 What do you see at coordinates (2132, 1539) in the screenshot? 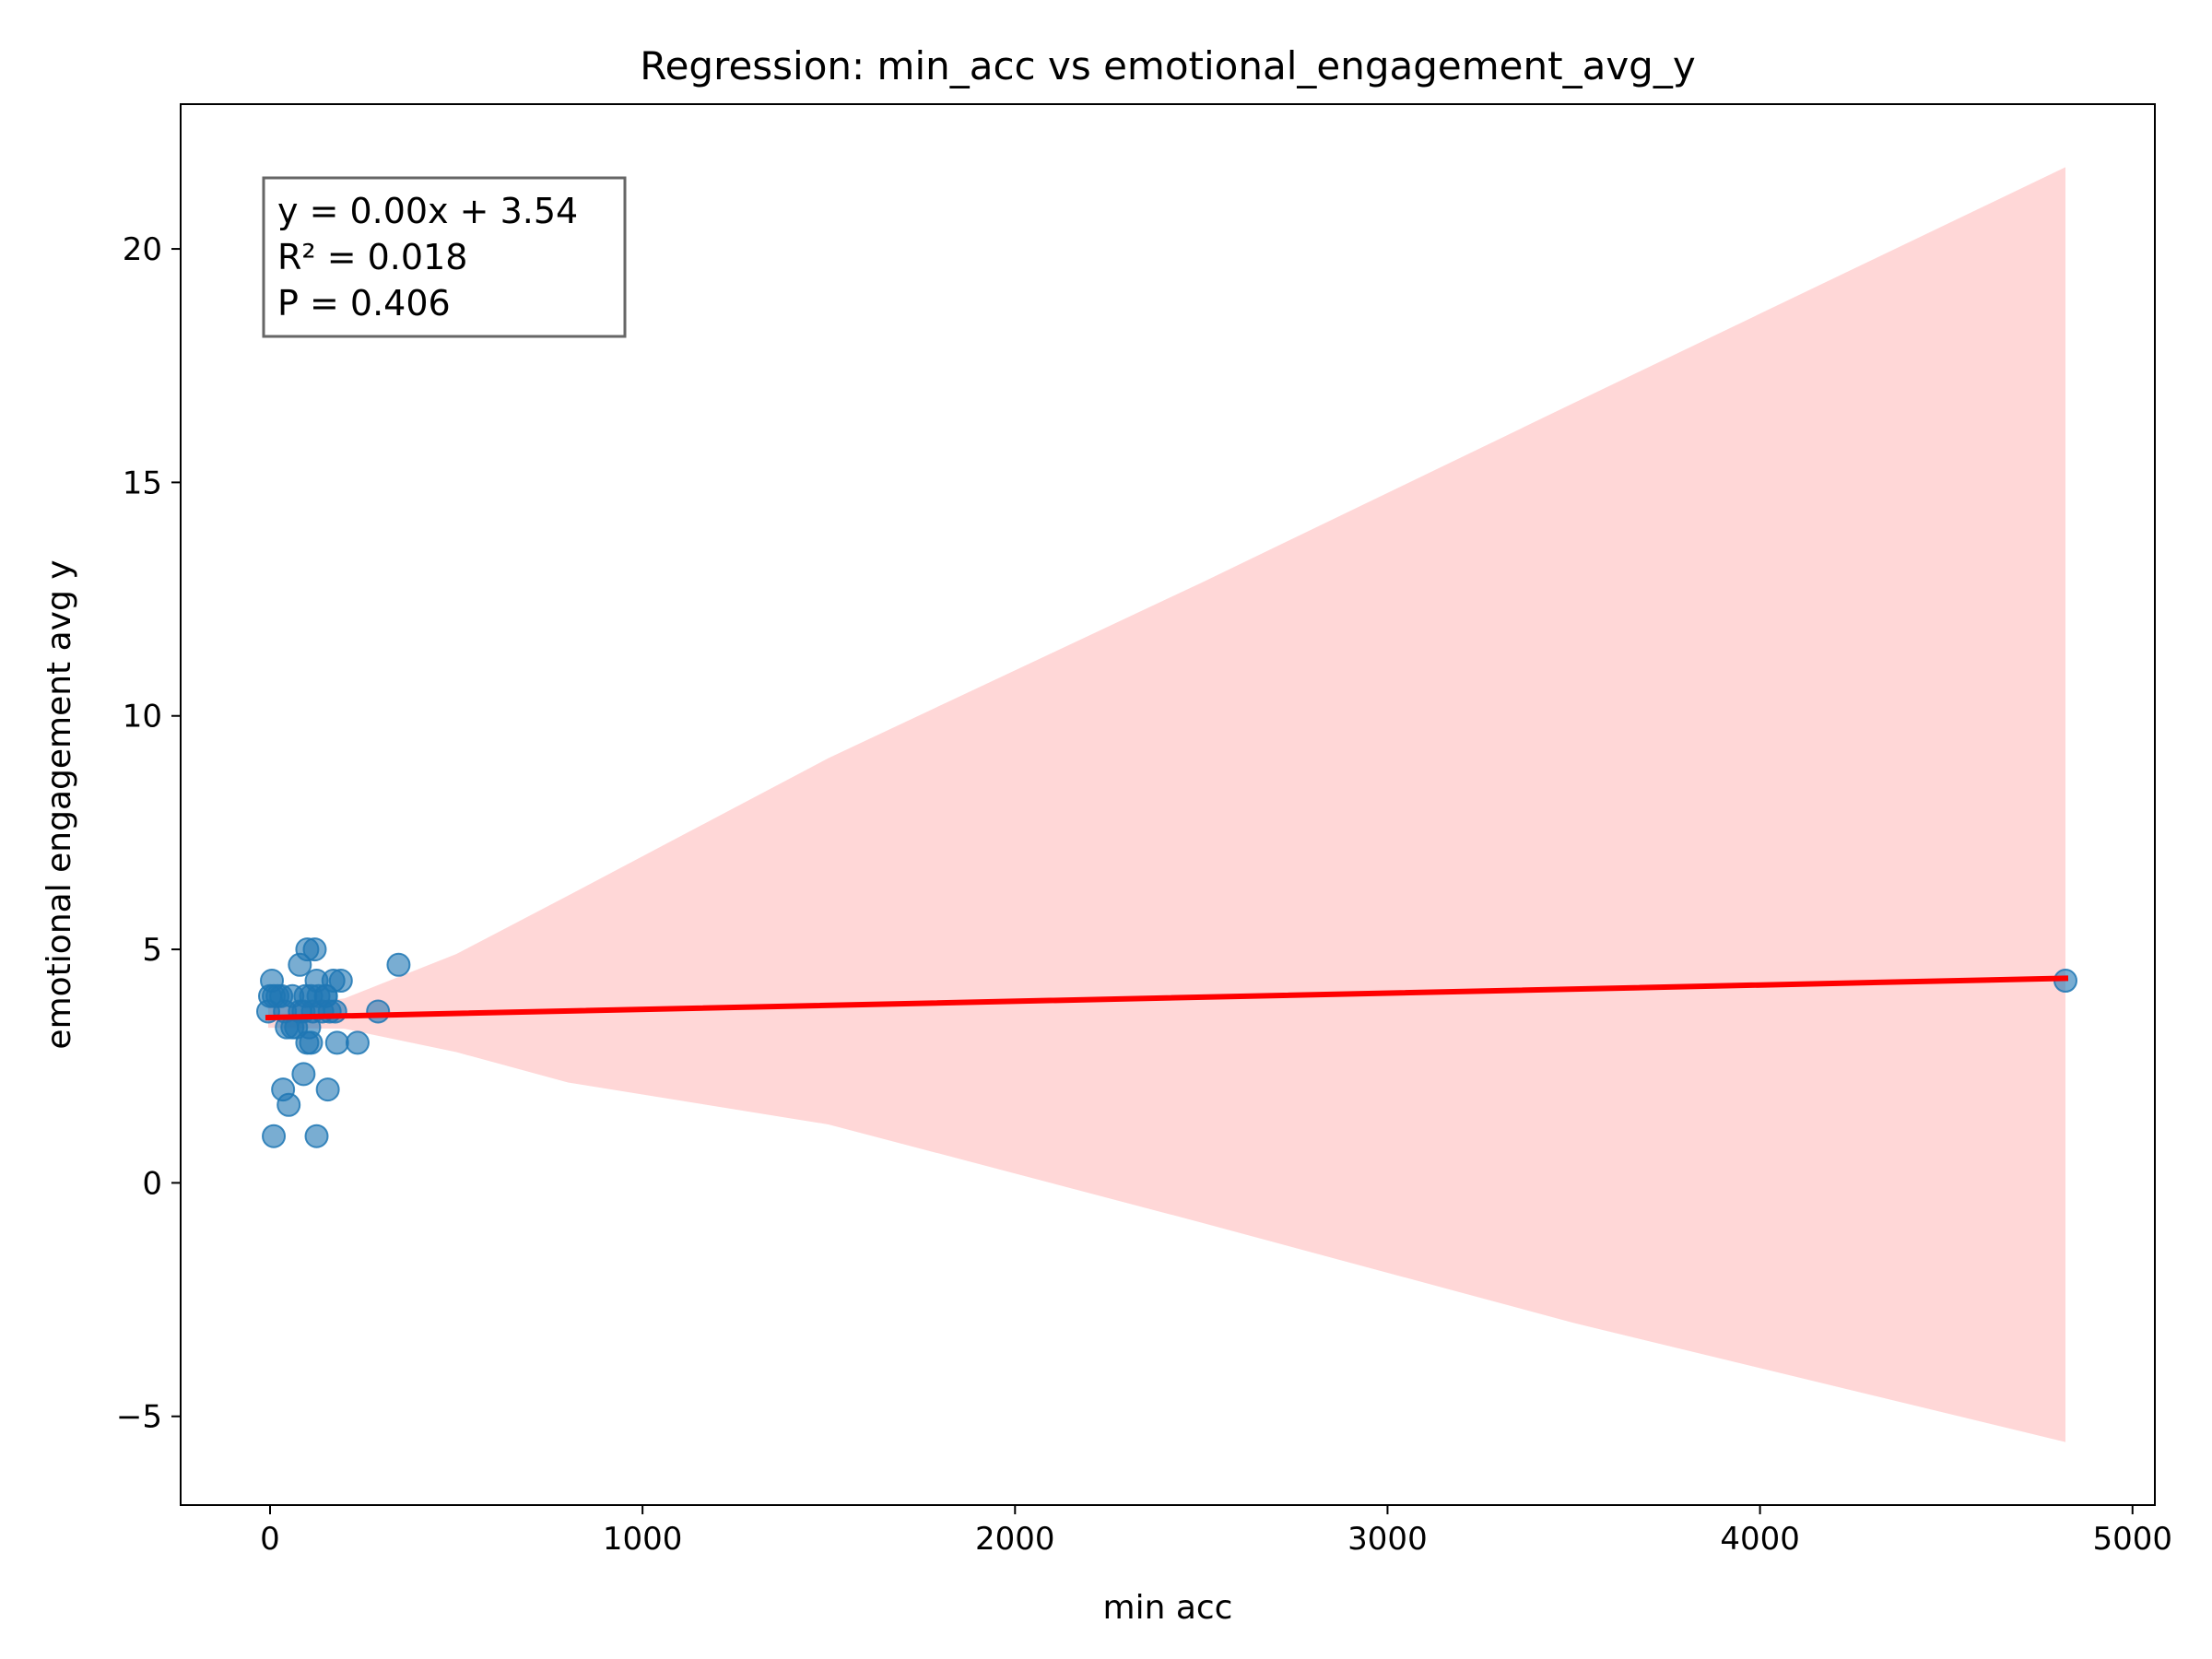
I see `x-tick-label: 5000` at bounding box center [2132, 1539].